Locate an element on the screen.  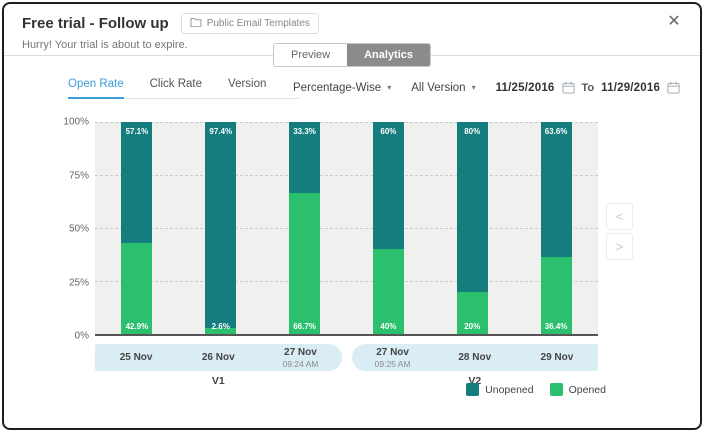
bar-value-opened: 2.6% is located at coordinates (220, 326).